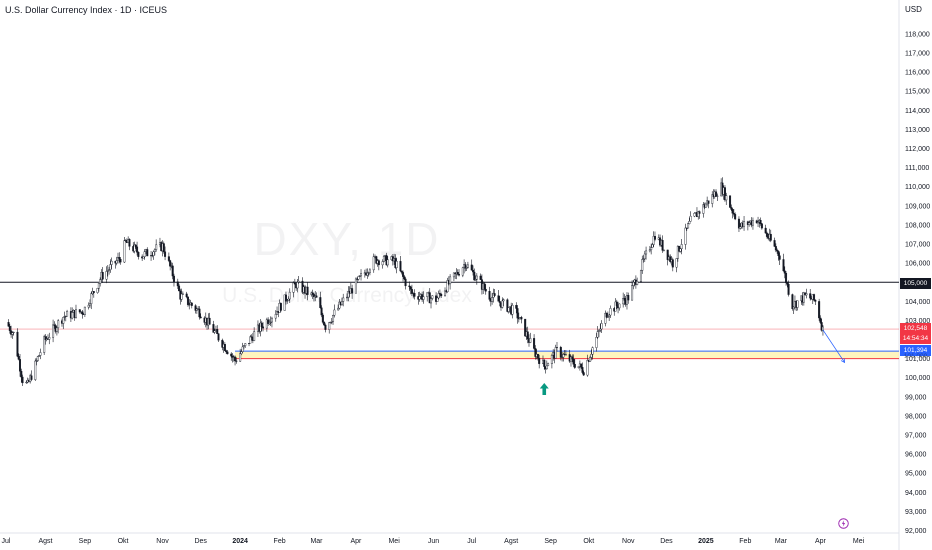 The height and width of the screenshot is (550, 932). Describe the element at coordinates (915, 350) in the screenshot. I see `target-price-tag: 101,394` at that location.